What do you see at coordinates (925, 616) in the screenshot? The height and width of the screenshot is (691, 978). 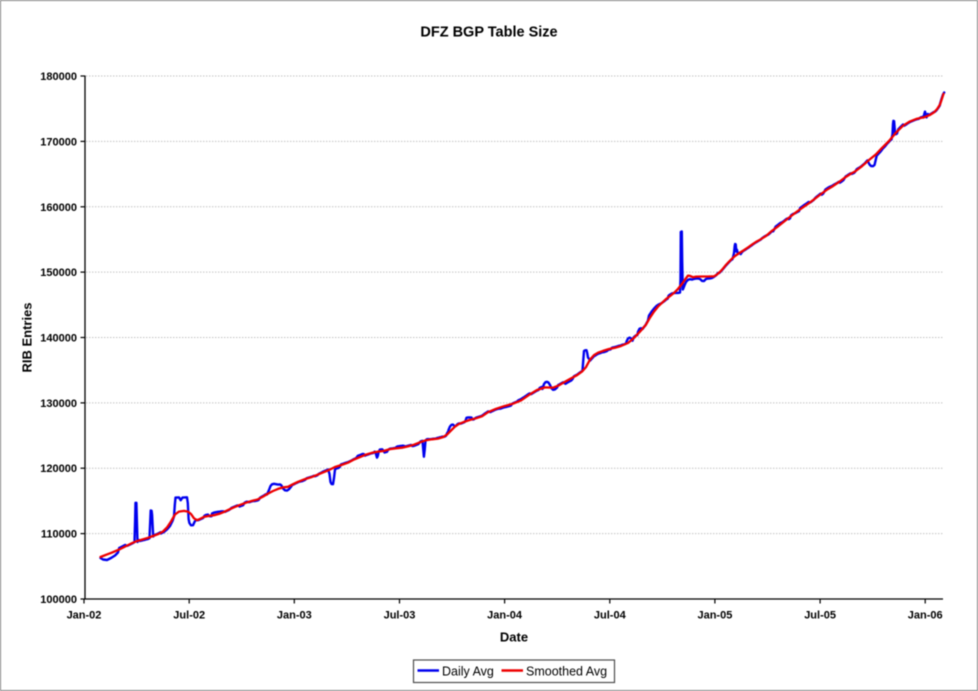 I see `svg-text: Jan-06` at bounding box center [925, 616].